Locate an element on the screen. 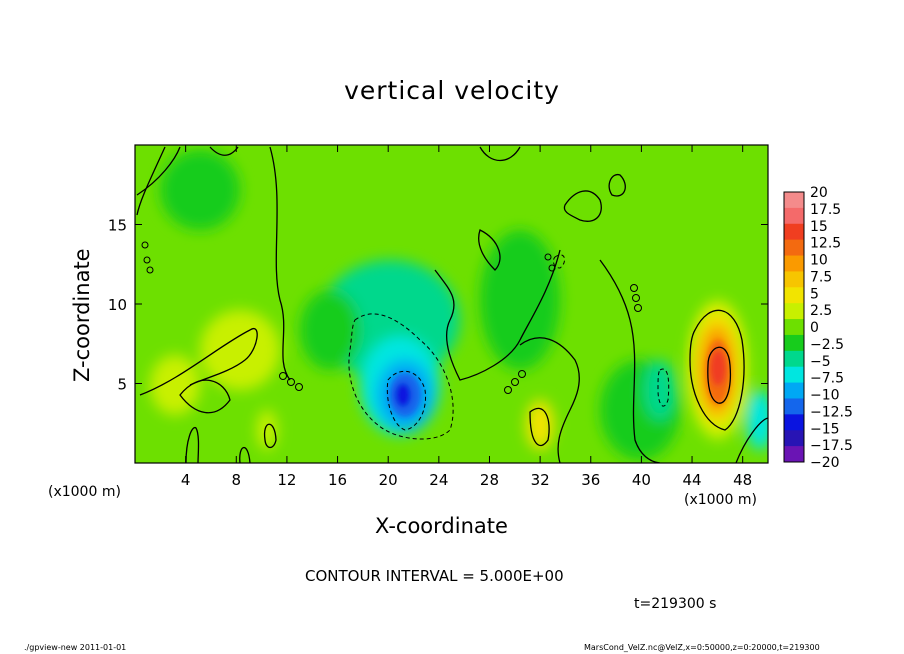 This screenshot has width=904, height=654. colorbar-label: 2.5 is located at coordinates (821, 311).